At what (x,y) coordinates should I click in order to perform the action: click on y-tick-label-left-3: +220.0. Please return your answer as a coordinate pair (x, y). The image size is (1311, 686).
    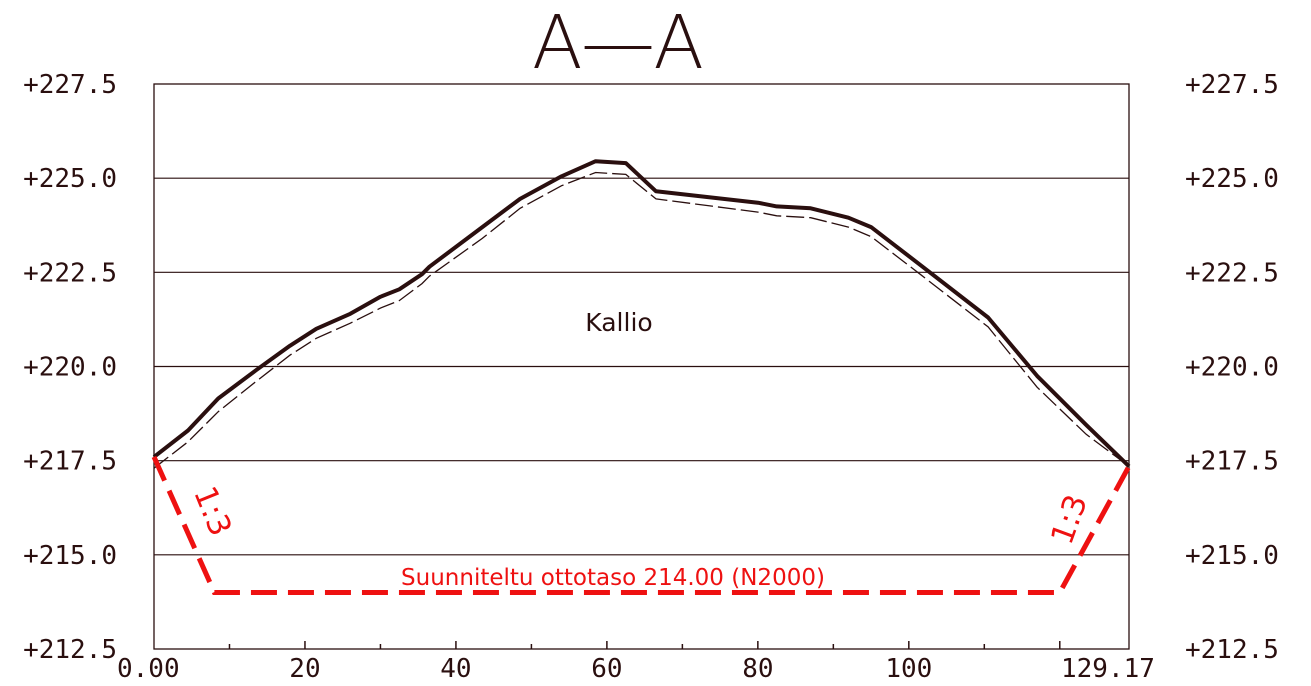
    Looking at the image, I should click on (70, 368).